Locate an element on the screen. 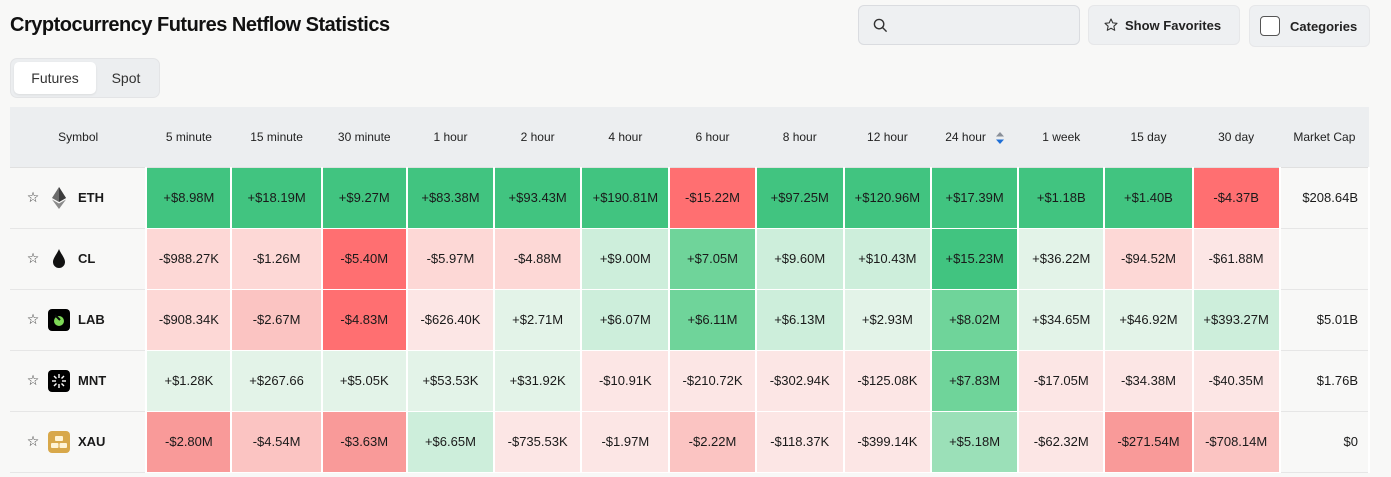 The width and height of the screenshot is (1391, 477). col-header-4-hour: 4 hour is located at coordinates (625, 137).